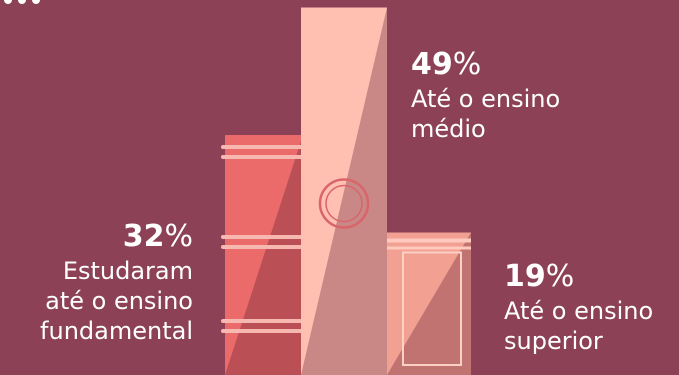 The image size is (679, 375). I want to click on label-fundamental: 32% Estudaram até o ensino fundamental, so click(116, 282).